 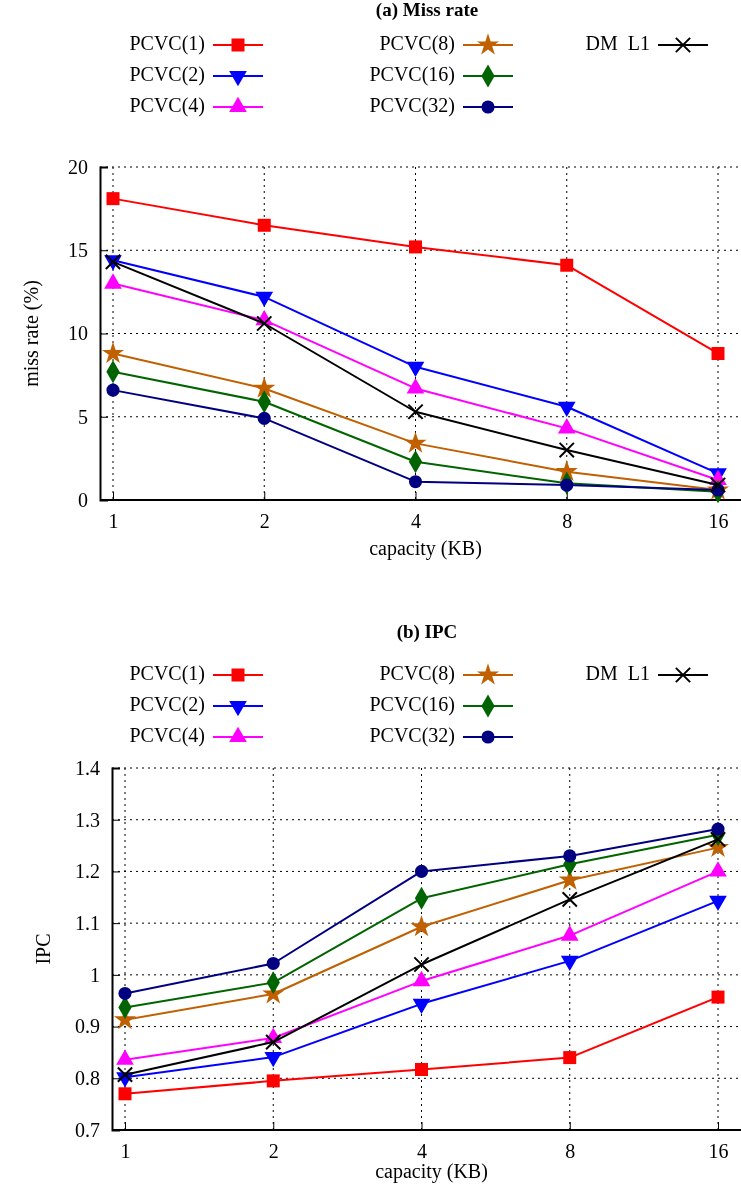 I want to click on y-tick-label: 0.9, so click(x=87, y=1026).